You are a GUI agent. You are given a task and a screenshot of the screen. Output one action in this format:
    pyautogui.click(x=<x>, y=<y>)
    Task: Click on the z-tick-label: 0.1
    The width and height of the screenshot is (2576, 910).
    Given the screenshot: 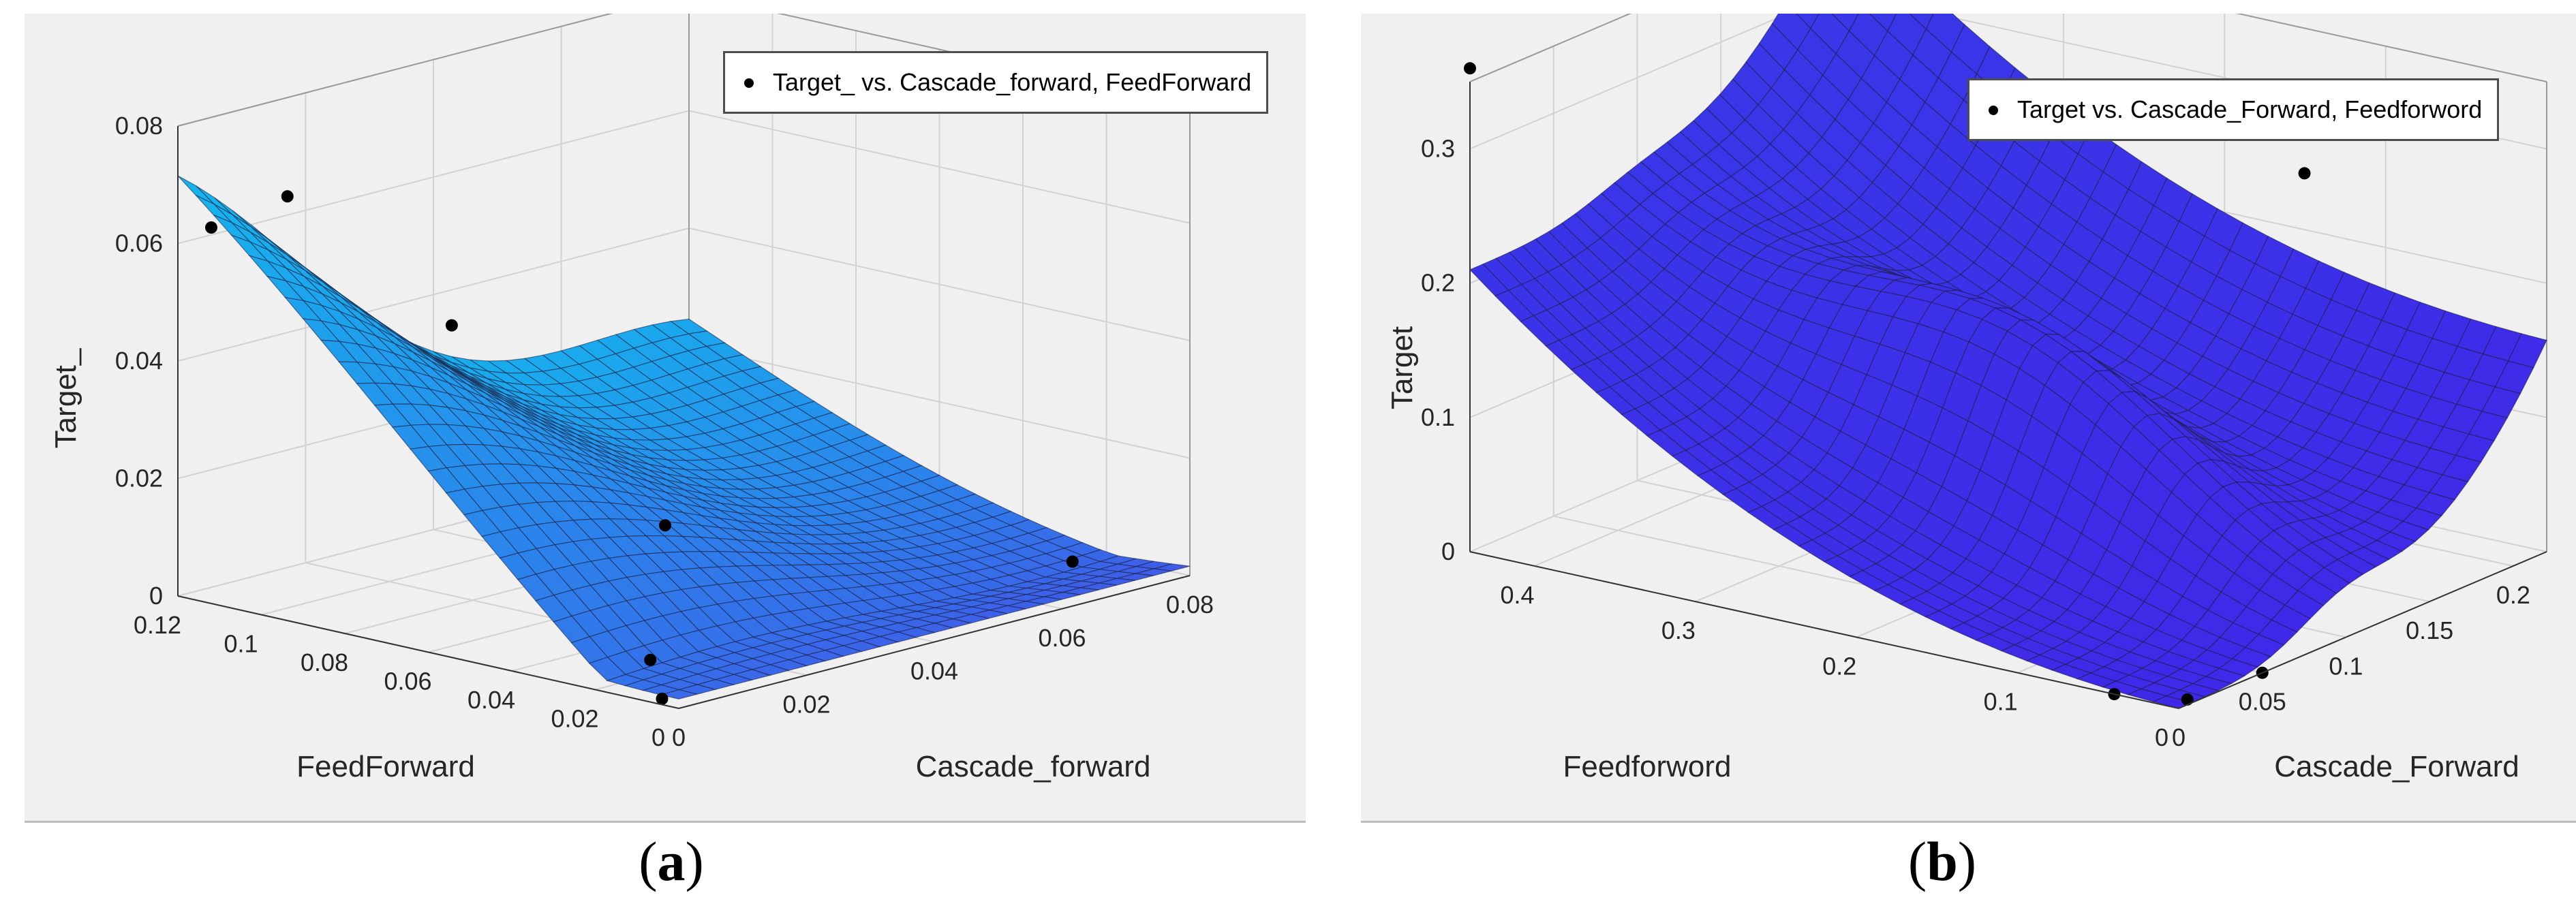 What is the action you would take?
    pyautogui.click(x=1438, y=417)
    